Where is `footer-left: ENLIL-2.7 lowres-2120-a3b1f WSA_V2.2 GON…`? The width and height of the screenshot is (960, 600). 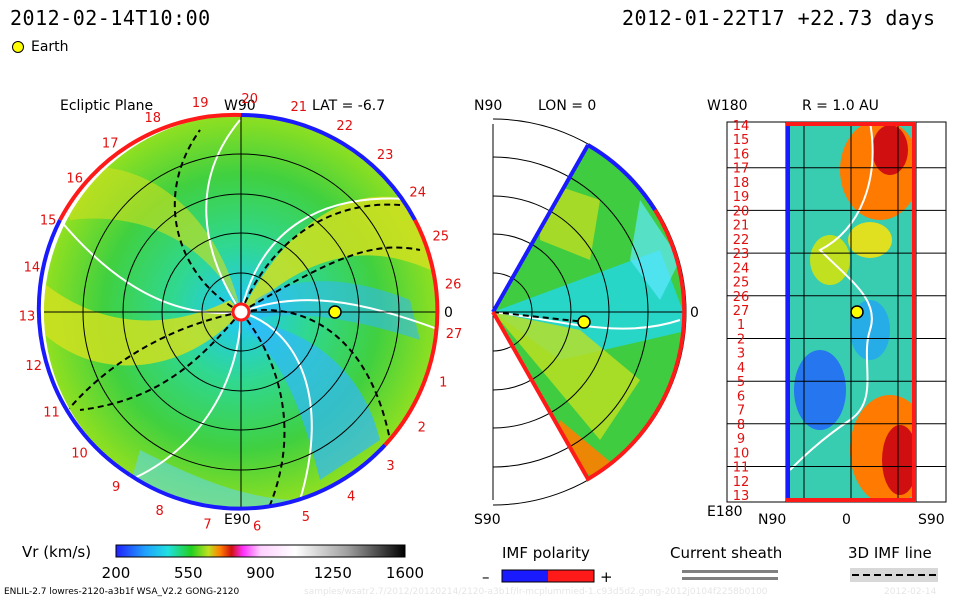 footer-left: ENLIL-2.7 lowres-2120-a3b1f WSA_V2.2 GON… is located at coordinates (122, 592).